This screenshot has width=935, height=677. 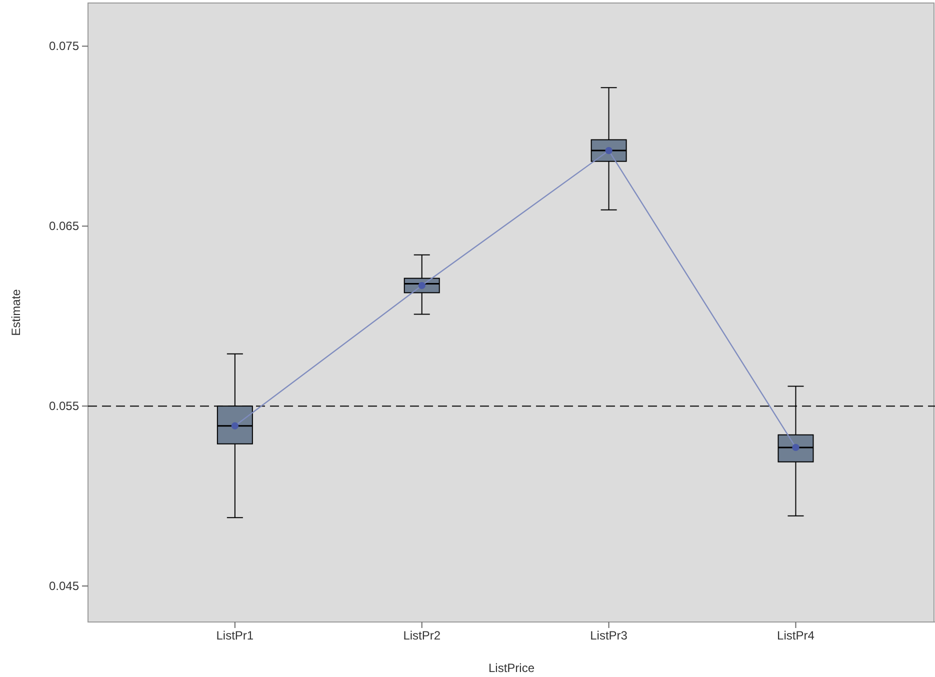 I want to click on x-tick-label: ListPr4, so click(x=796, y=635).